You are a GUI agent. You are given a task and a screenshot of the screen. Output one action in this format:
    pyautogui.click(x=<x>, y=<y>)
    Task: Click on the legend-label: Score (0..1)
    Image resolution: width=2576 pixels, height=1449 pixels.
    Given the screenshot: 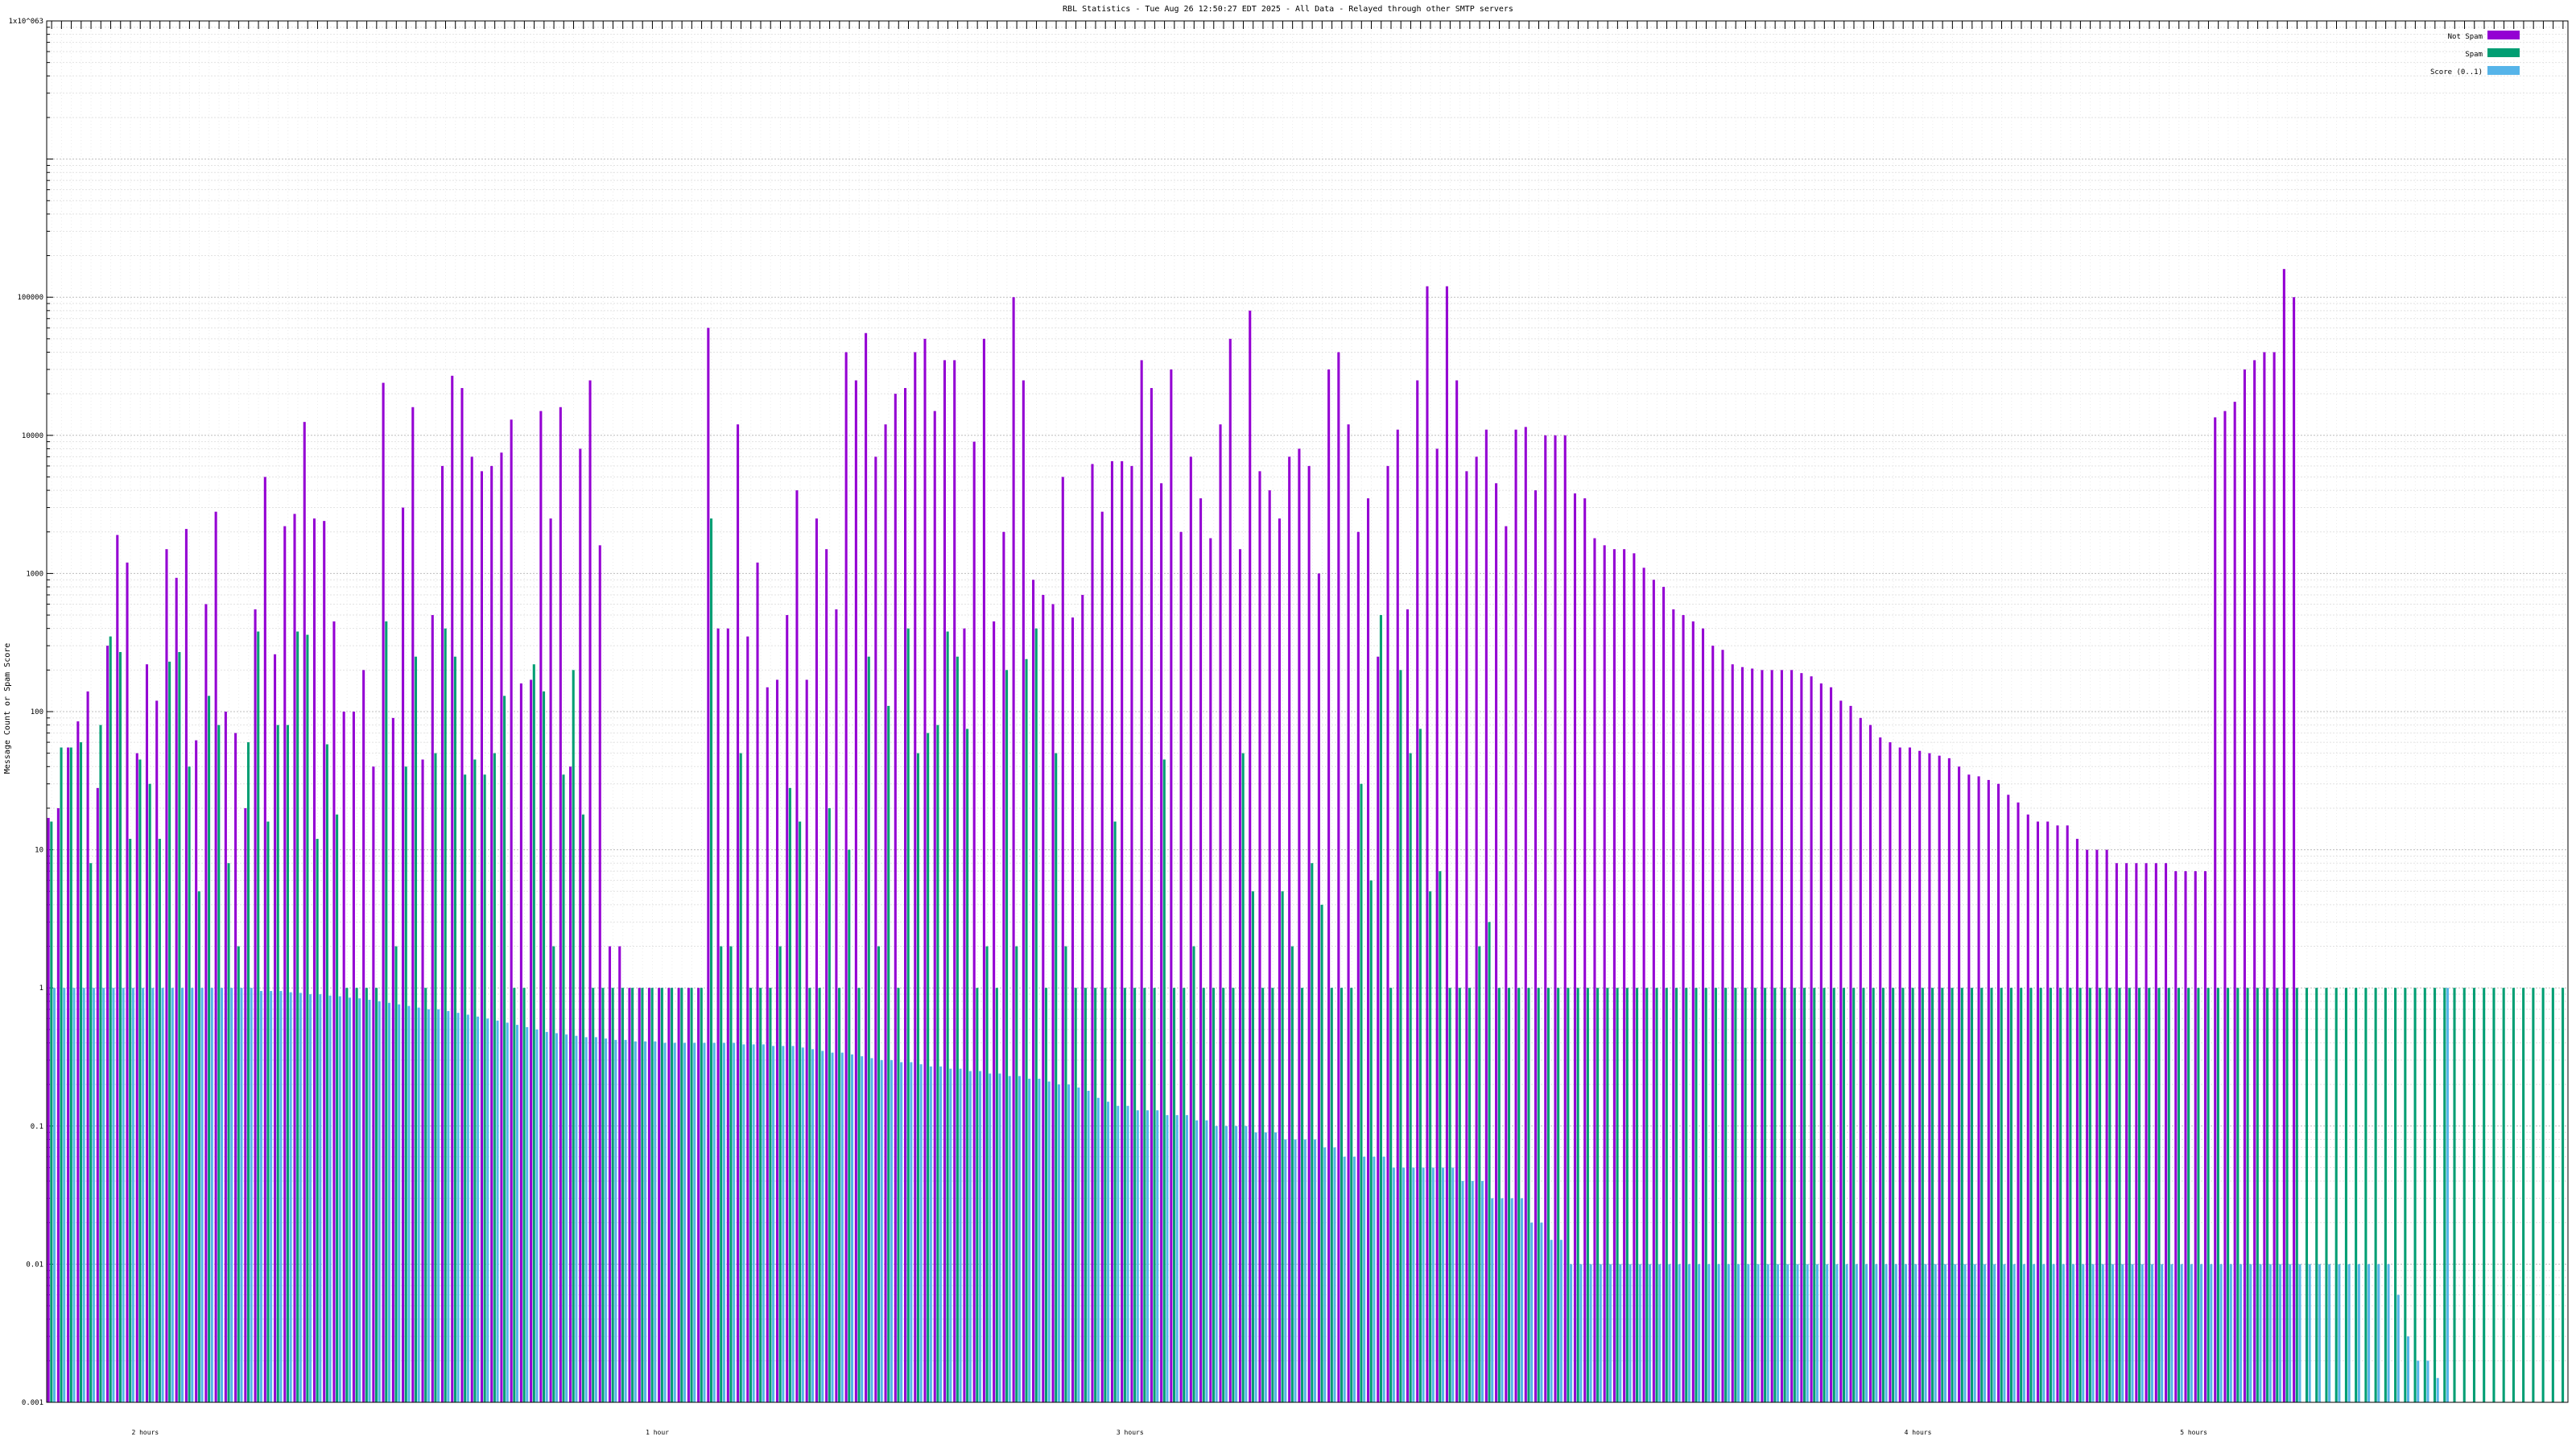 What is the action you would take?
    pyautogui.click(x=2456, y=72)
    